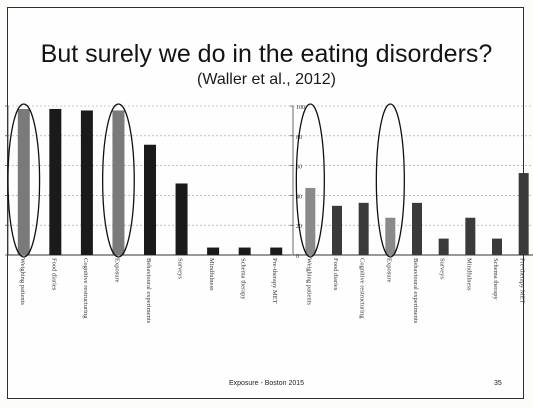  I want to click on category-label-1-food-diaries: Food diaries, so click(53, 274).